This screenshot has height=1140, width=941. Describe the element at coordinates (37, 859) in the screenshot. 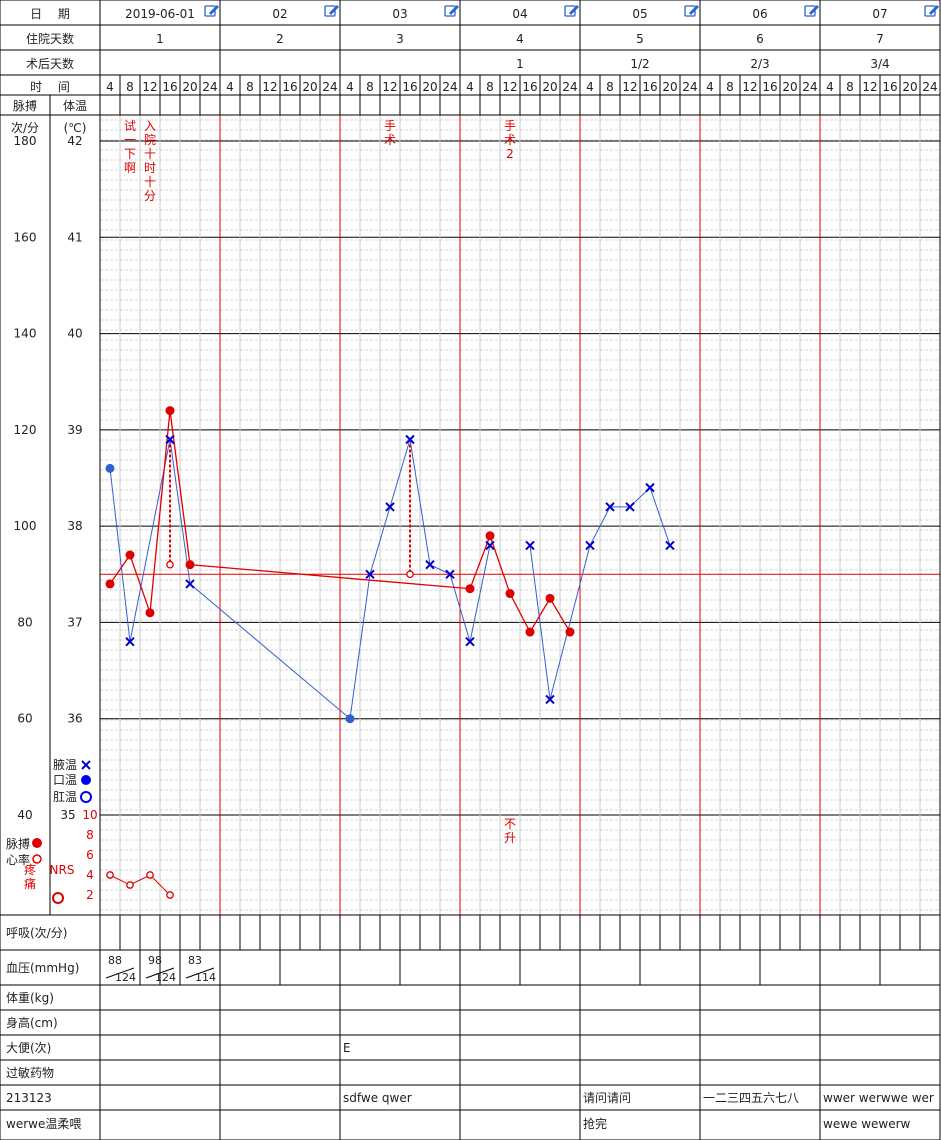

I see `legend-heart-rate-marker` at that location.